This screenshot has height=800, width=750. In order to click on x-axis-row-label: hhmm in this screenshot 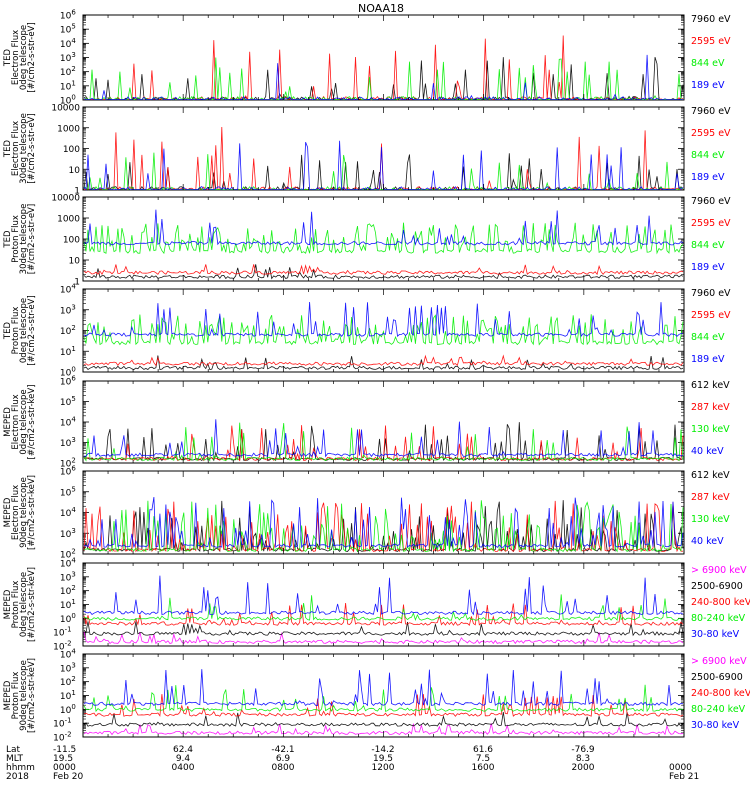, I will do `click(20, 768)`.